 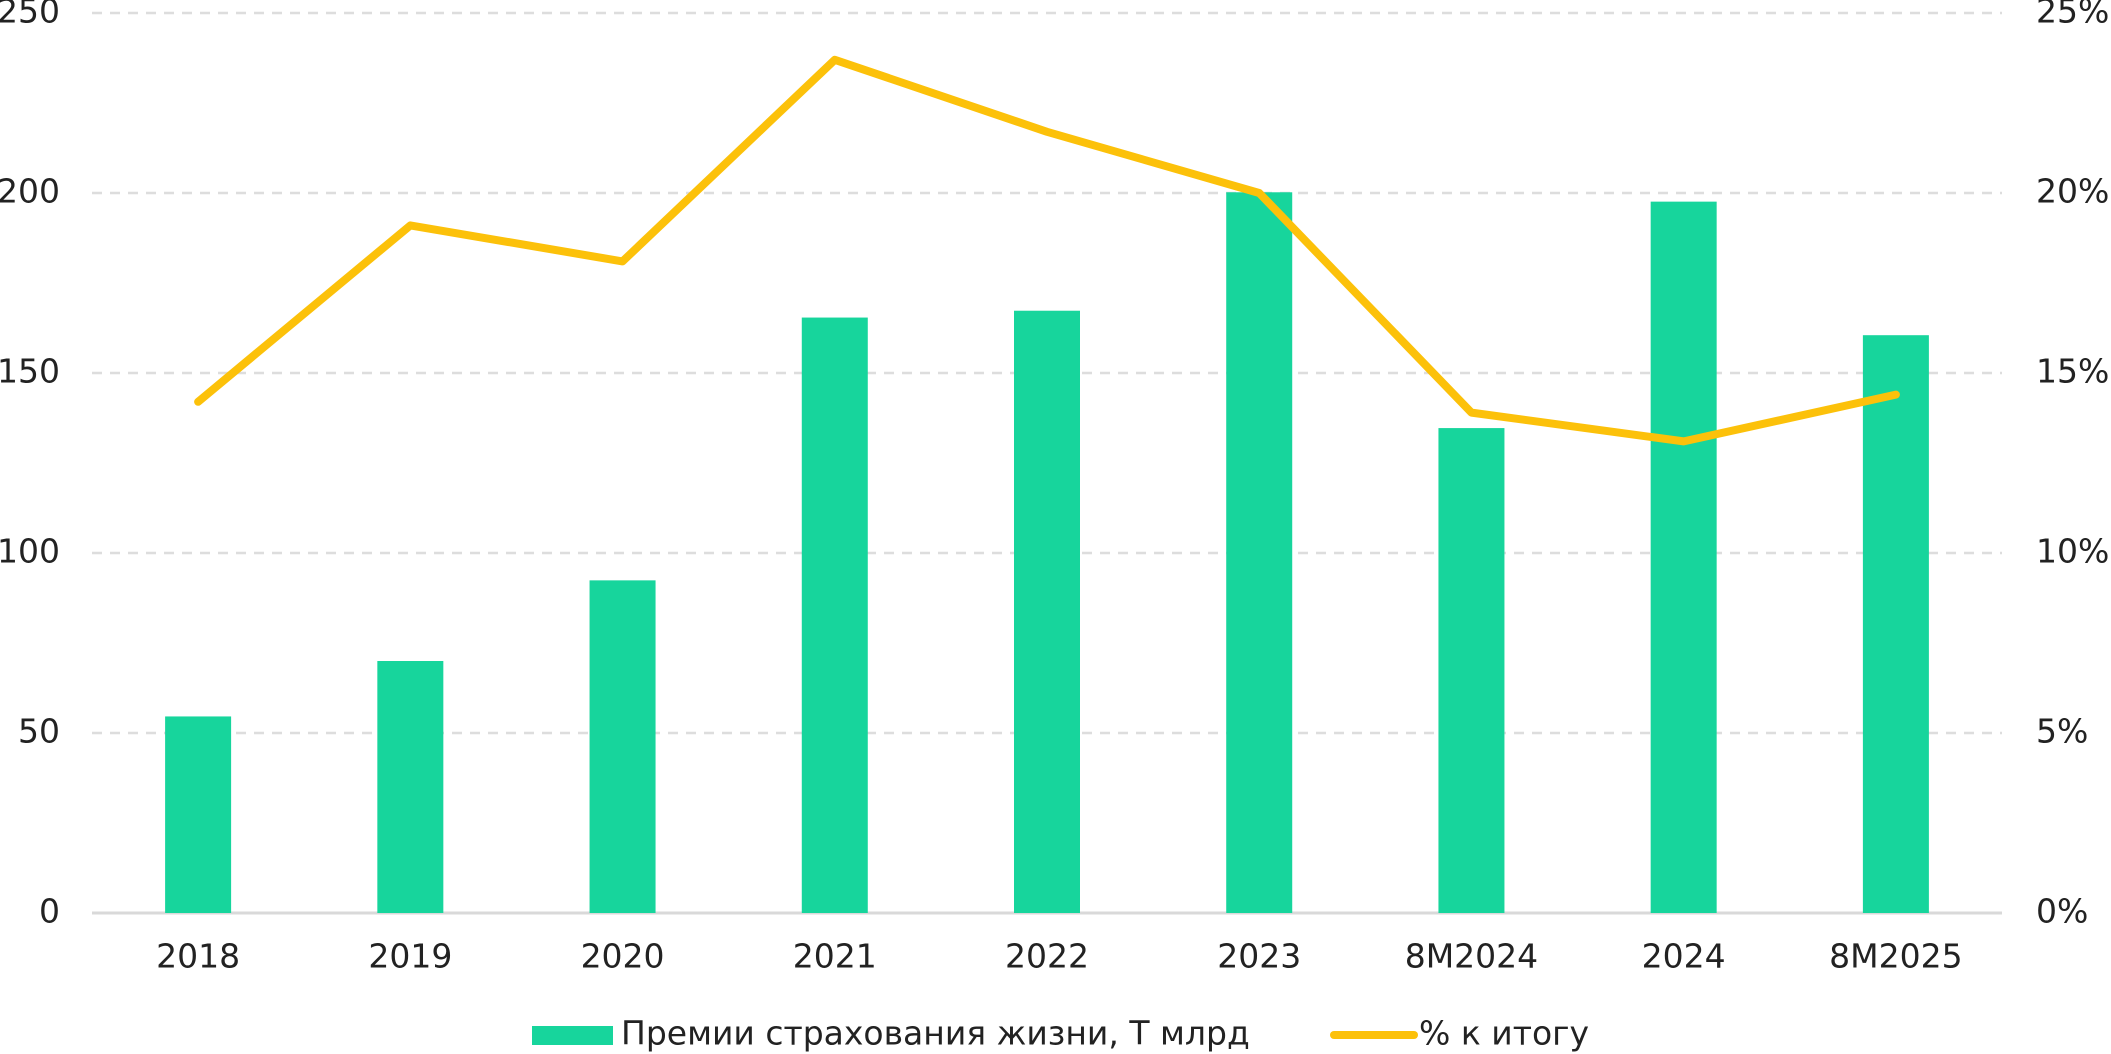 I want to click on x-tick-label: 8M2025, so click(x=1895, y=956).